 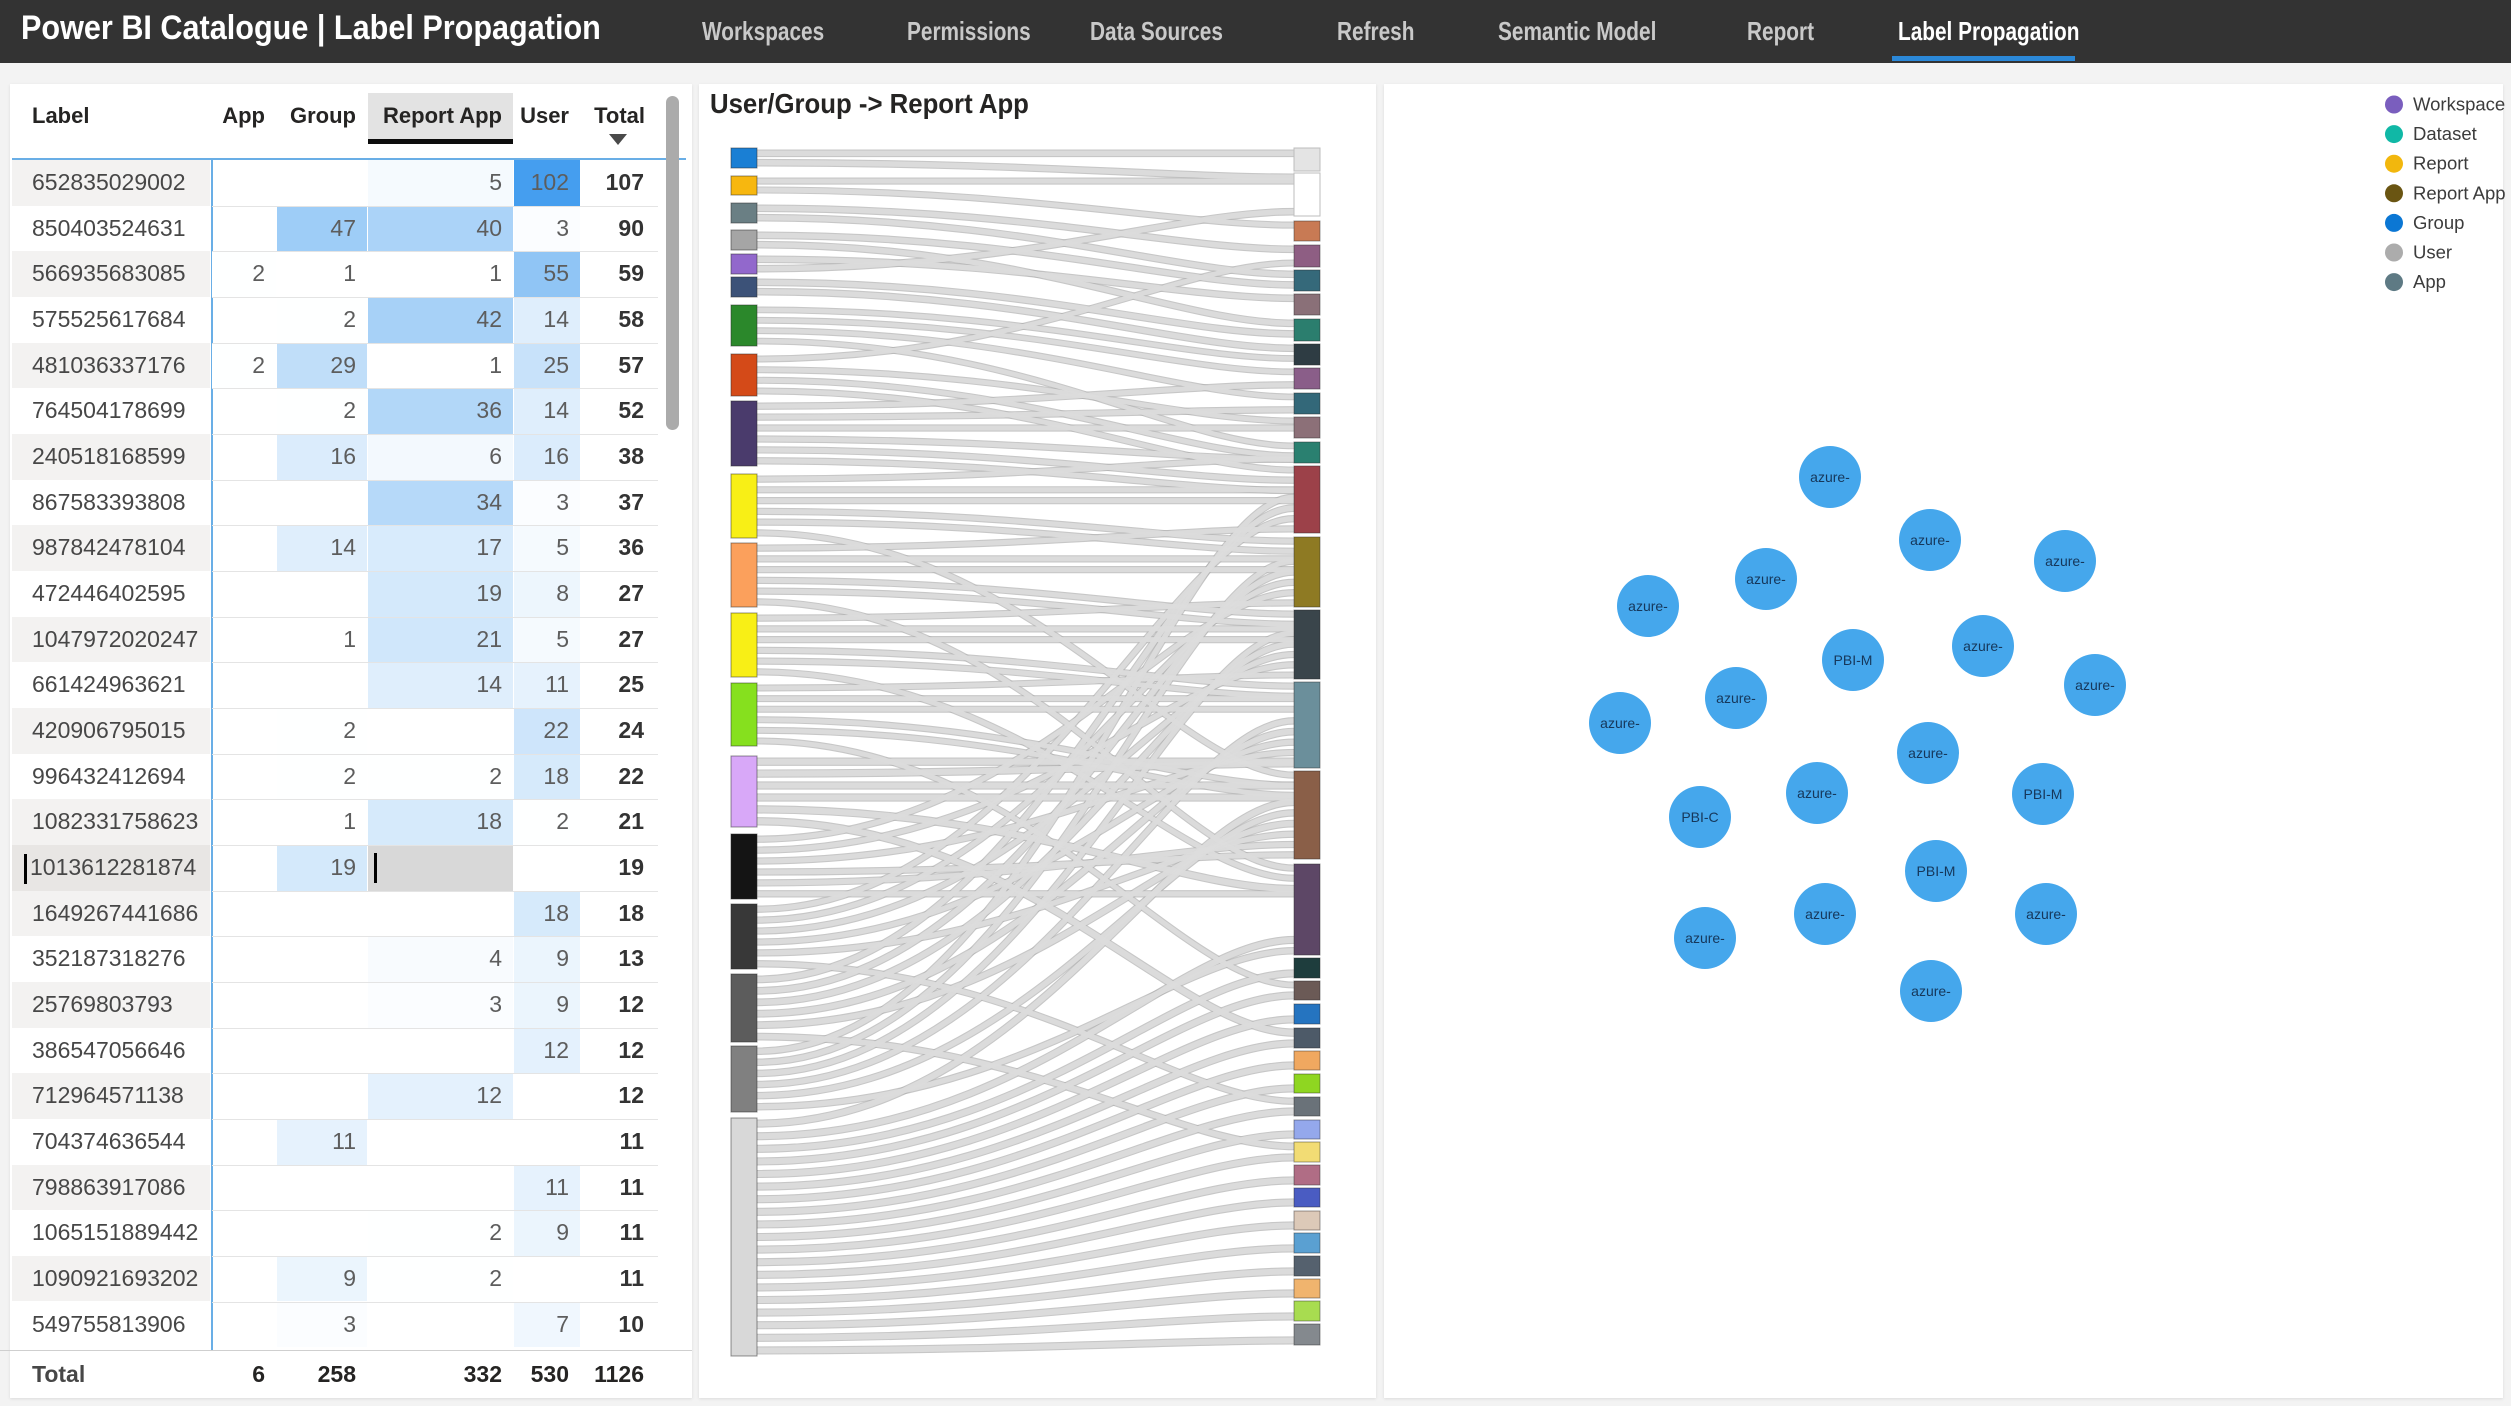 I want to click on svg-text: Workspace, so click(x=2459, y=104).